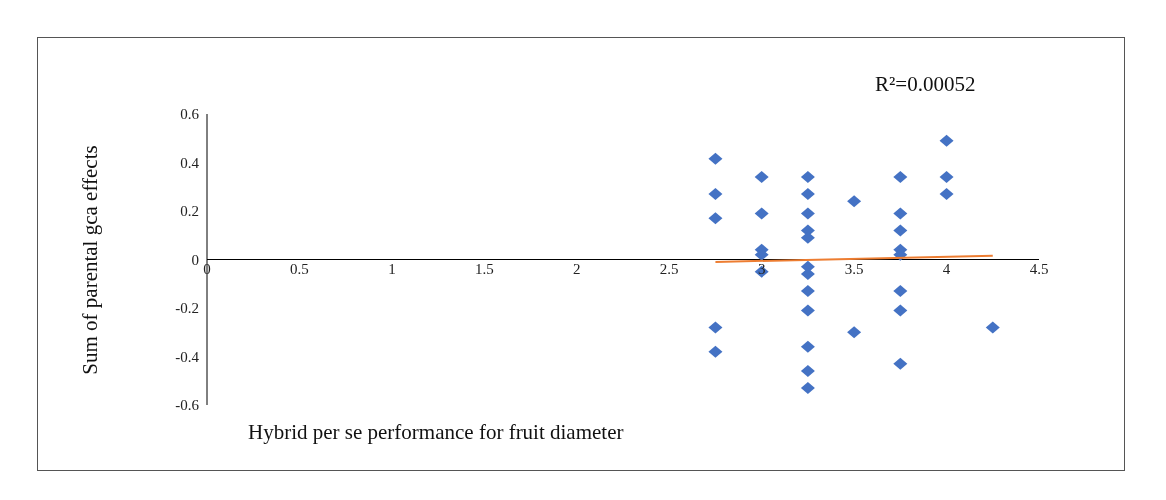 This screenshot has width=1166, height=500. I want to click on y-tick-label: 0.2, so click(189, 211).